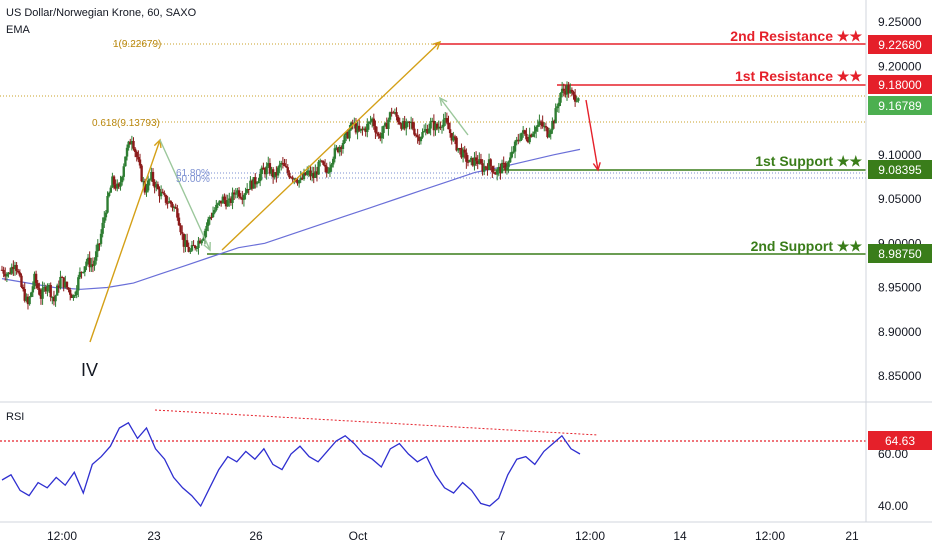 The height and width of the screenshot is (550, 932). Describe the element at coordinates (256, 536) in the screenshot. I see `time-tick-label: 26` at that location.